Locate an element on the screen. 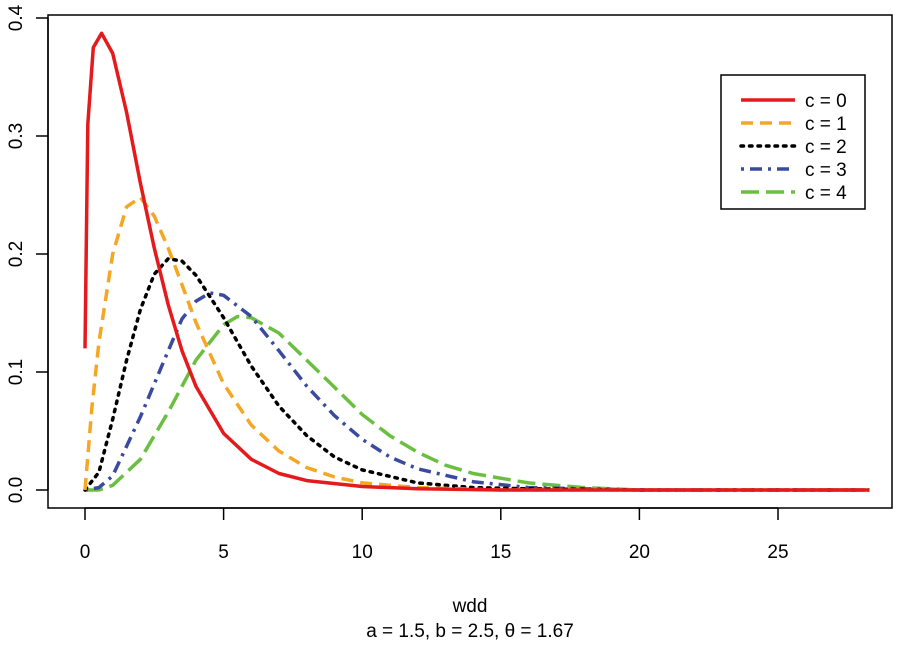 Image resolution: width=902 pixels, height=645 pixels. x-tick-label: 0 is located at coordinates (85, 552).